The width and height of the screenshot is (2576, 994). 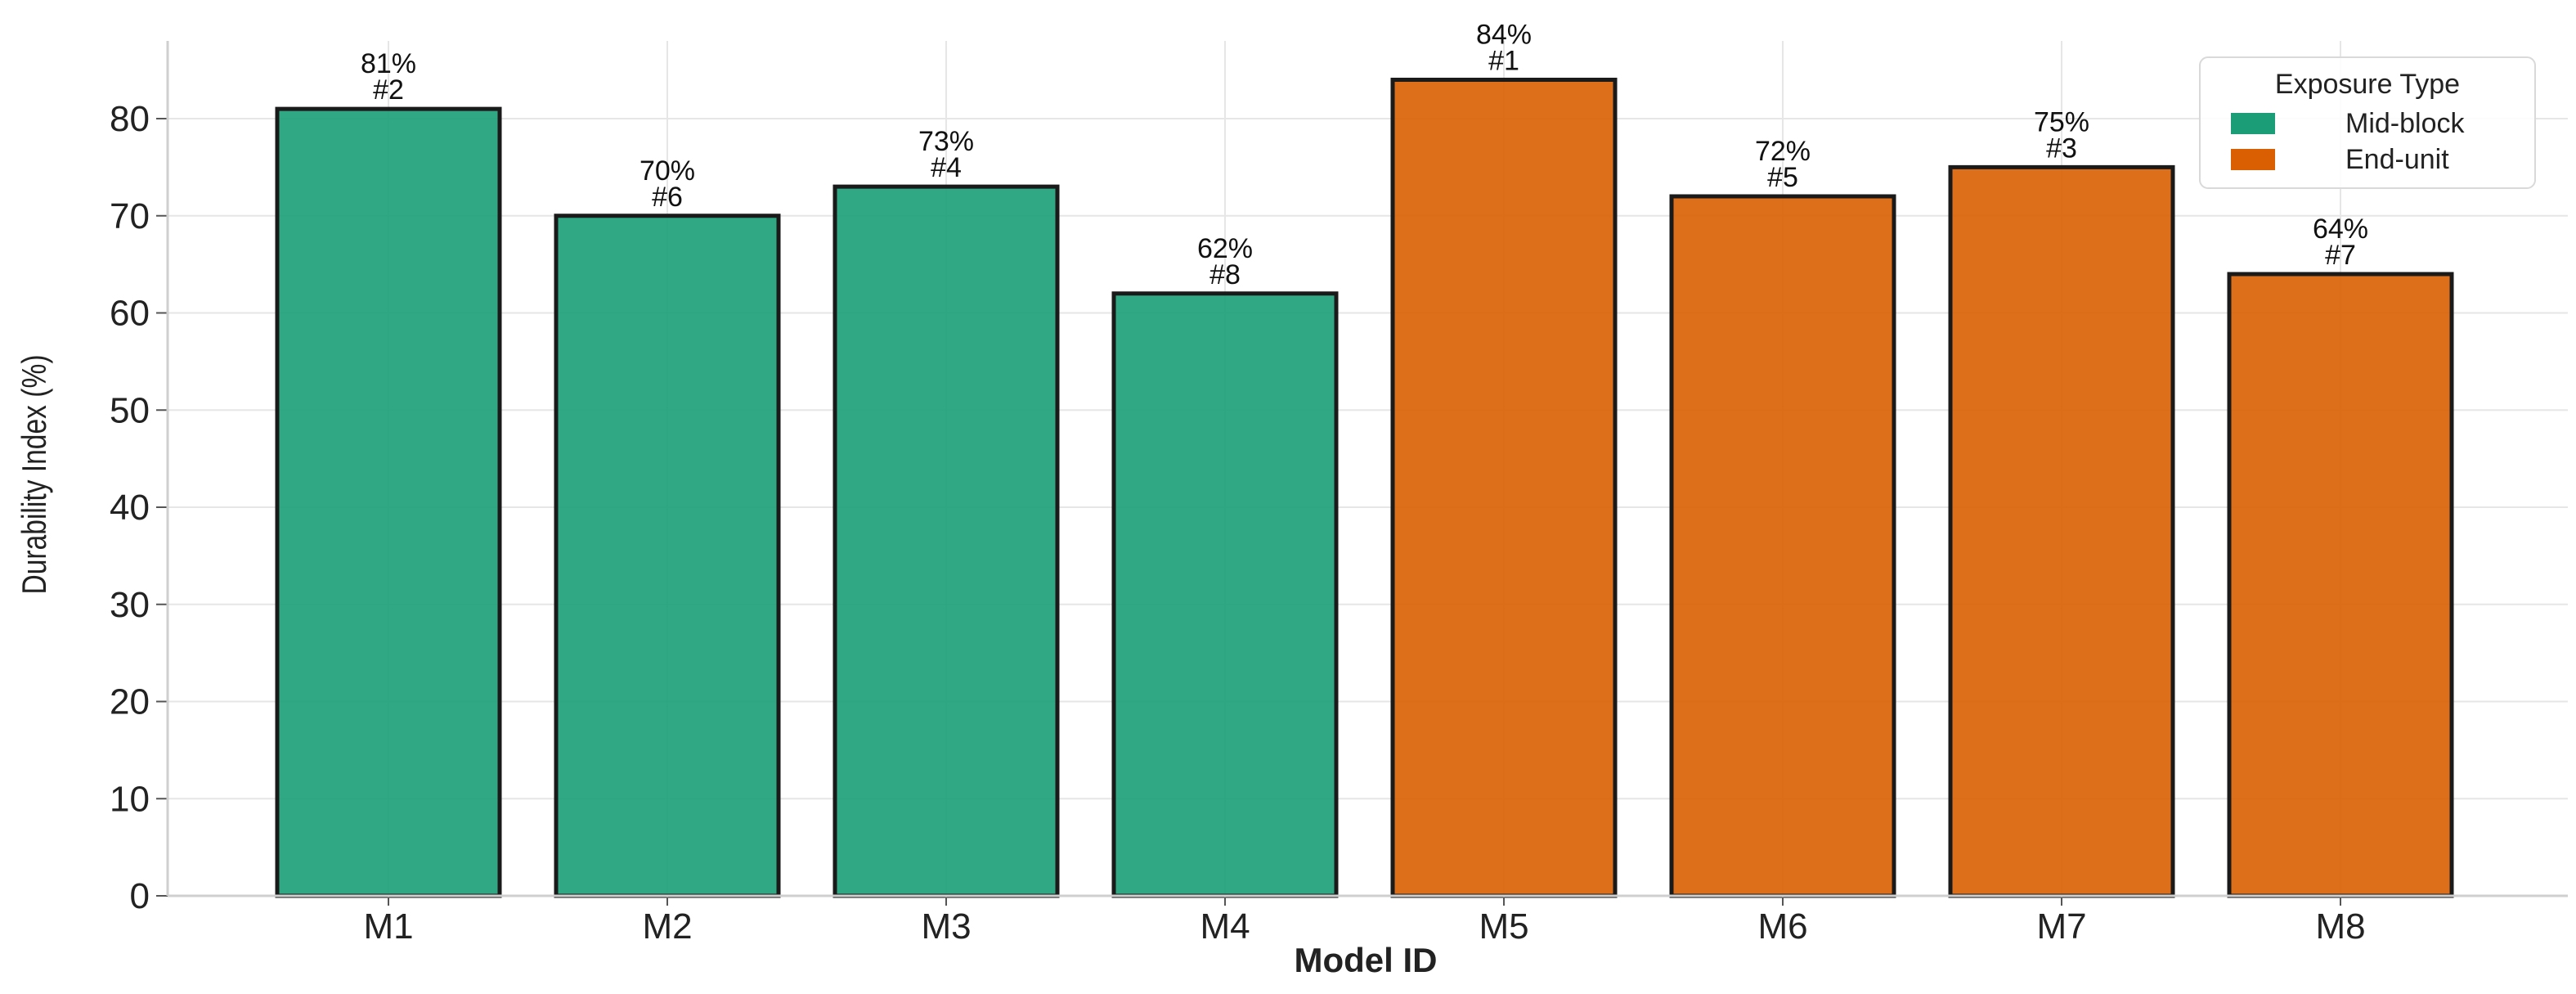 I want to click on y-tick-label: 40, so click(x=130, y=508).